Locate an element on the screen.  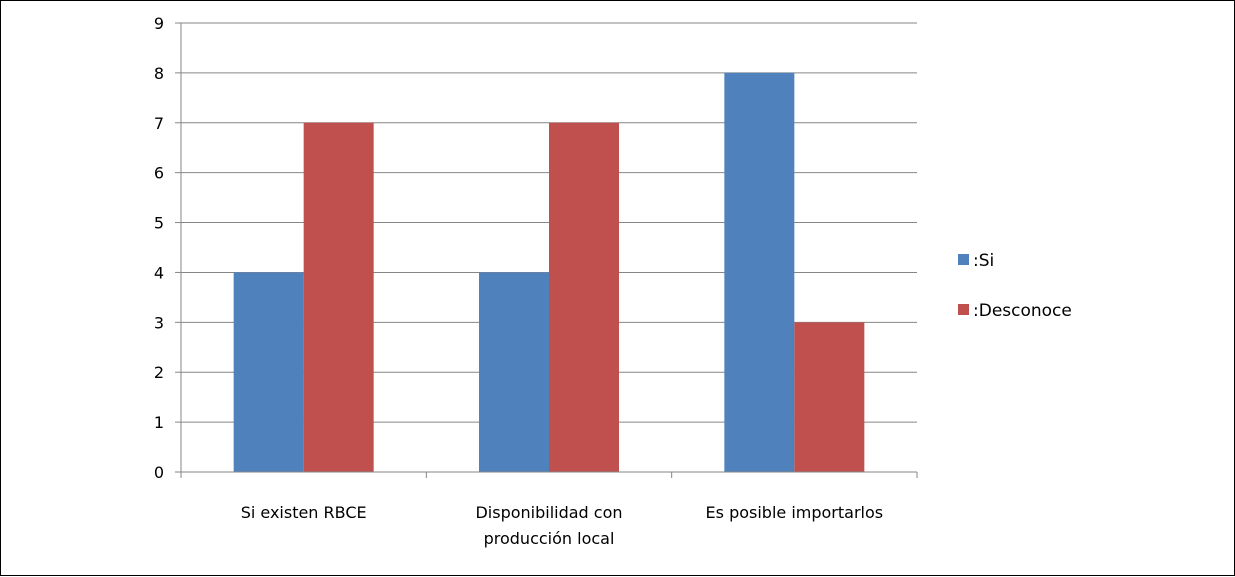
y-tick-label: 4 is located at coordinates (159, 272).